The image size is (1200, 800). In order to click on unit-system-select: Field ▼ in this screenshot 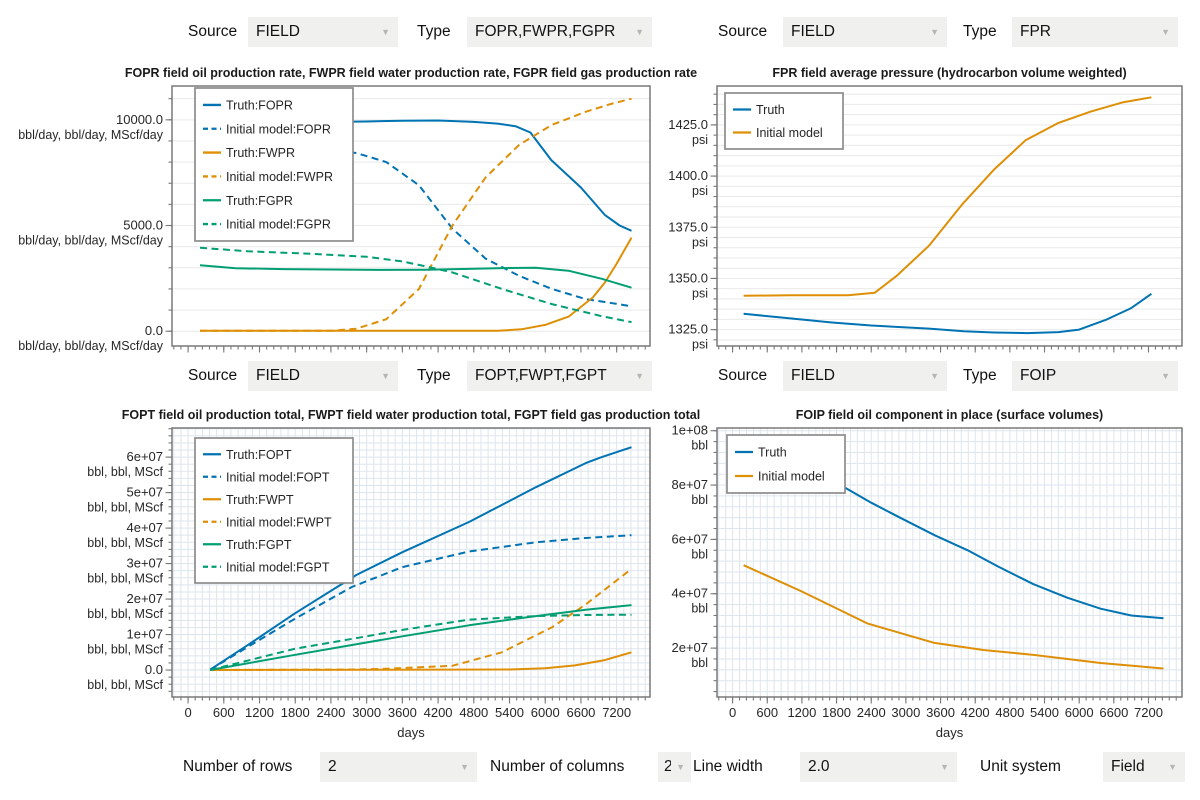, I will do `click(1144, 767)`.